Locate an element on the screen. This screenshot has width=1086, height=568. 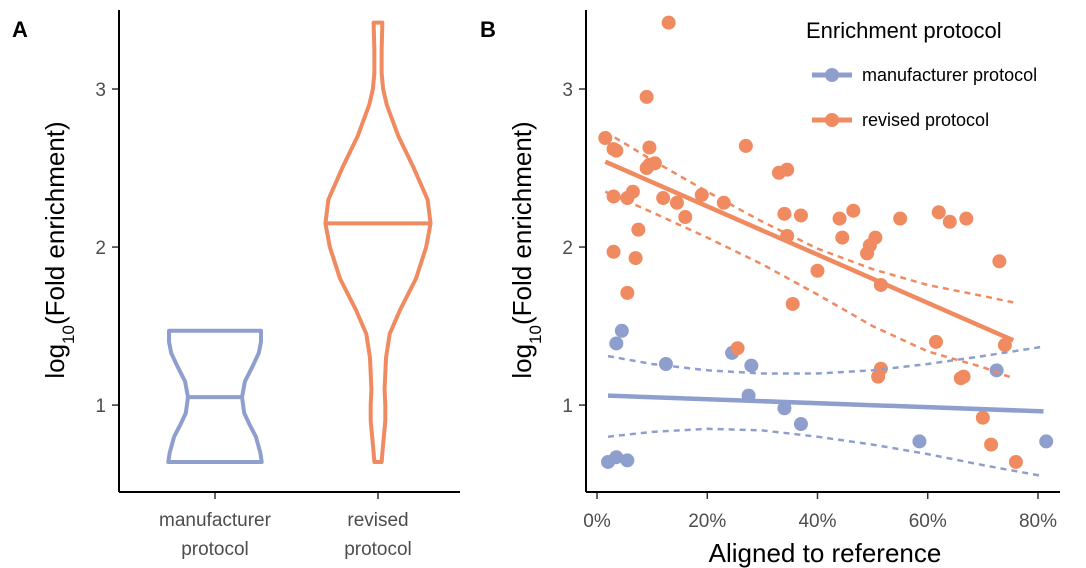
x-tick-label: 60% is located at coordinates (928, 521).